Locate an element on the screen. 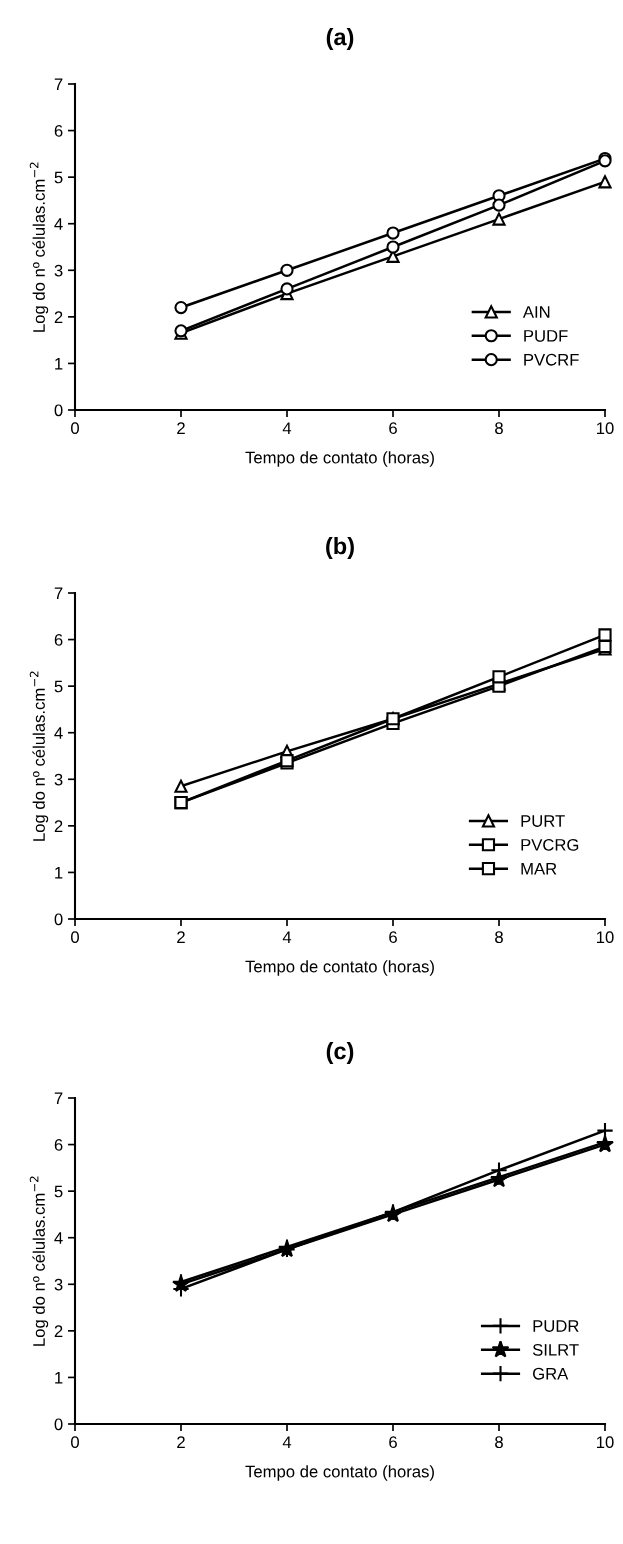  chart-title: (b) is located at coordinates (340, 548).